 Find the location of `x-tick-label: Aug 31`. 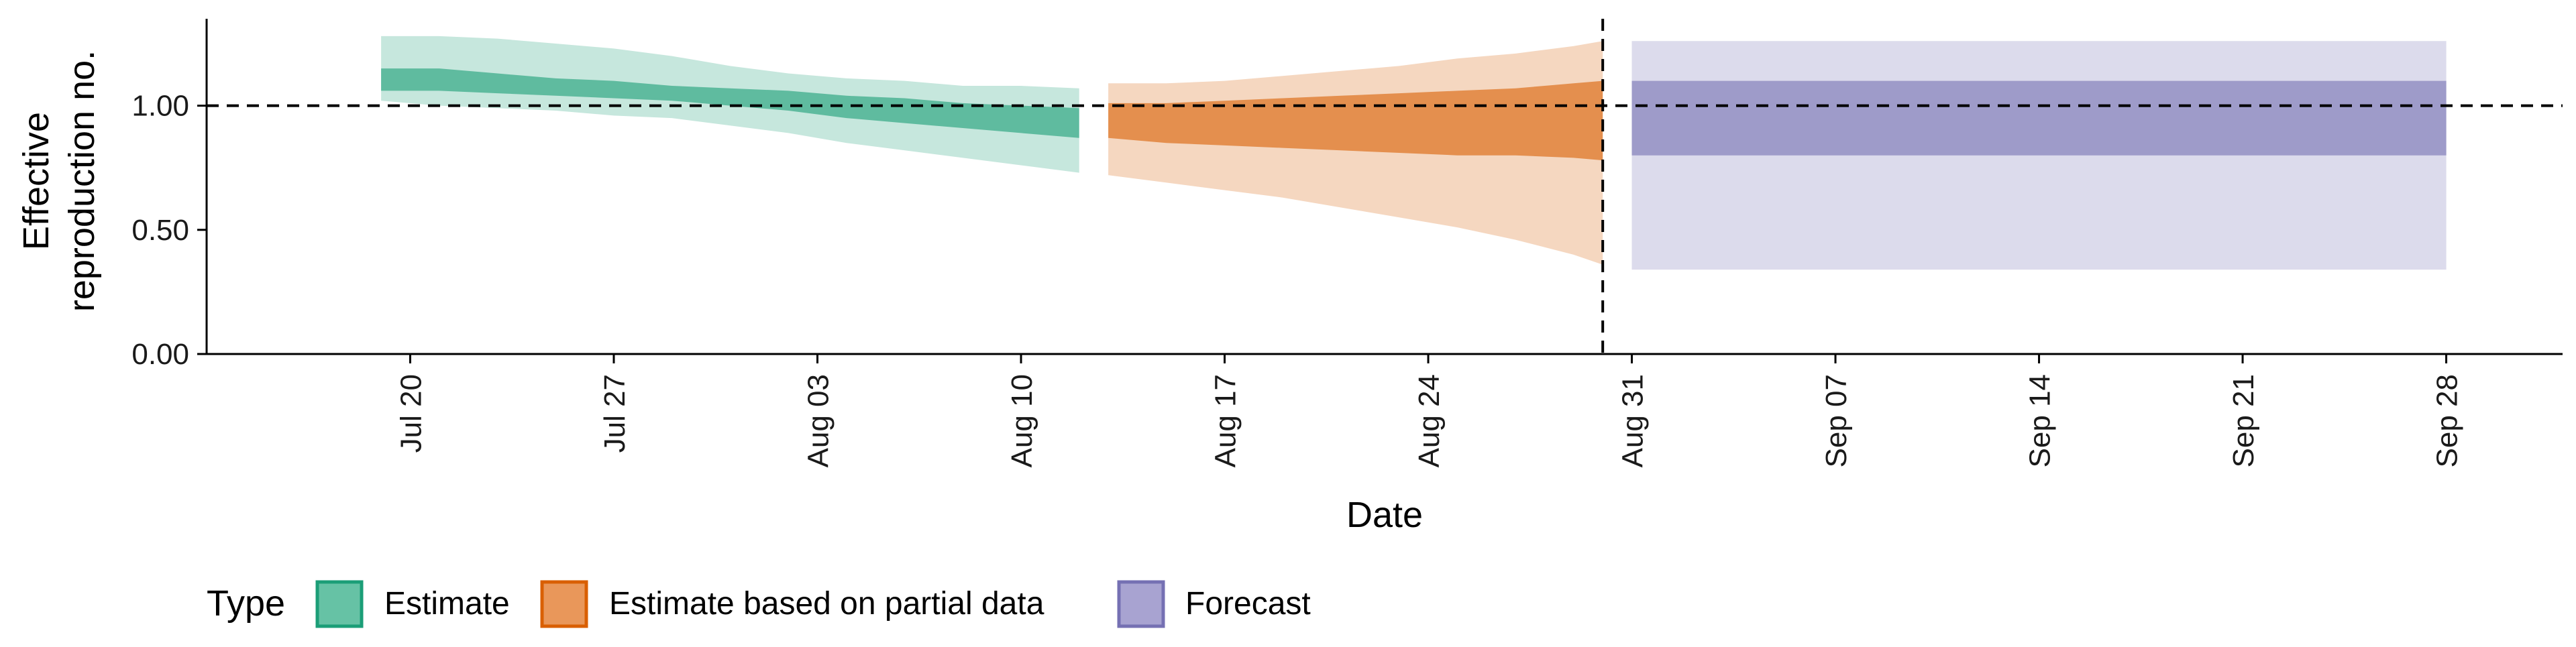

x-tick-label: Aug 31 is located at coordinates (1633, 421).